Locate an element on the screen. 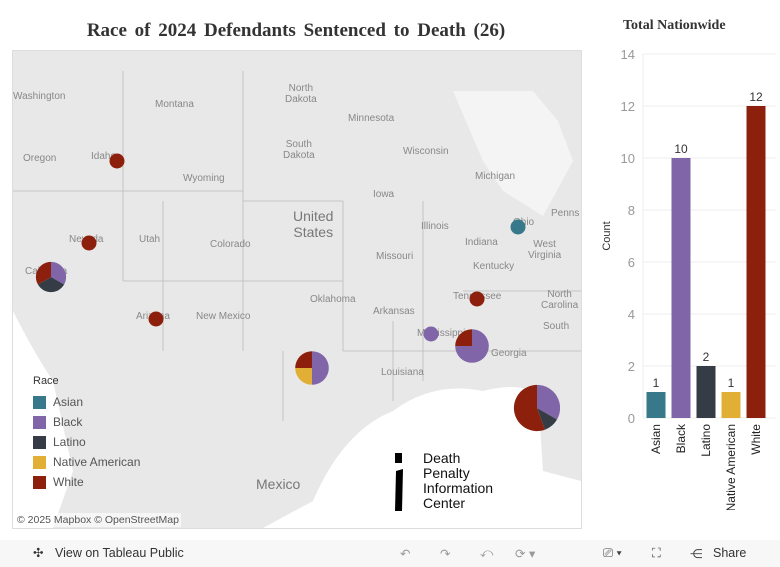  dpic-logo: Death Penalty Information Center is located at coordinates (443, 482).